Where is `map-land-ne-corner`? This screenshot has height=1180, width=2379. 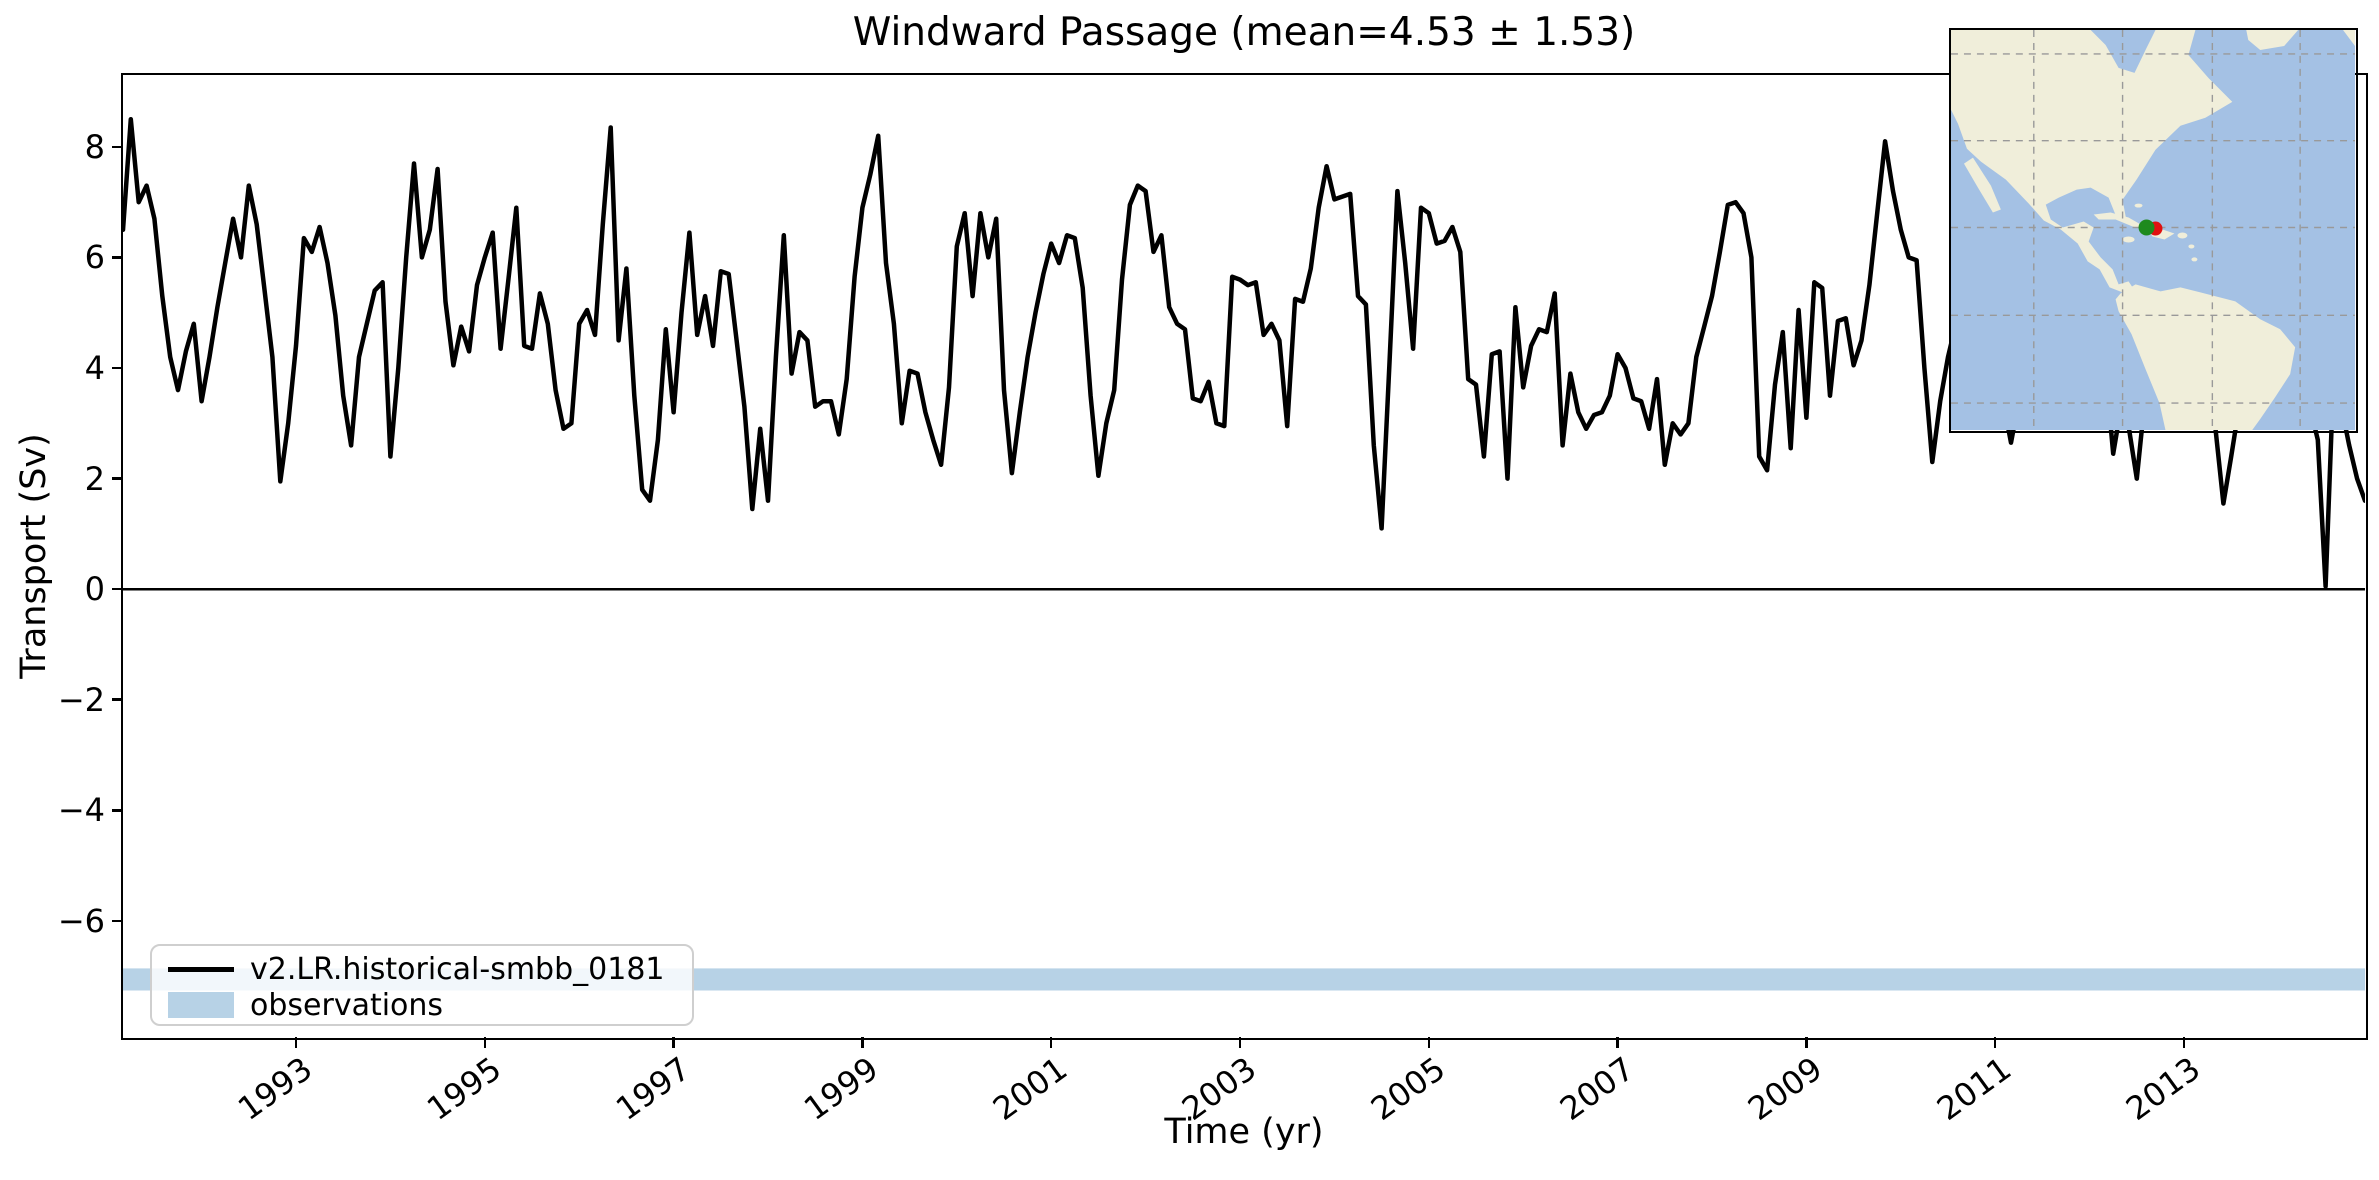
map-land-ne-corner is located at coordinates (2348, 37).